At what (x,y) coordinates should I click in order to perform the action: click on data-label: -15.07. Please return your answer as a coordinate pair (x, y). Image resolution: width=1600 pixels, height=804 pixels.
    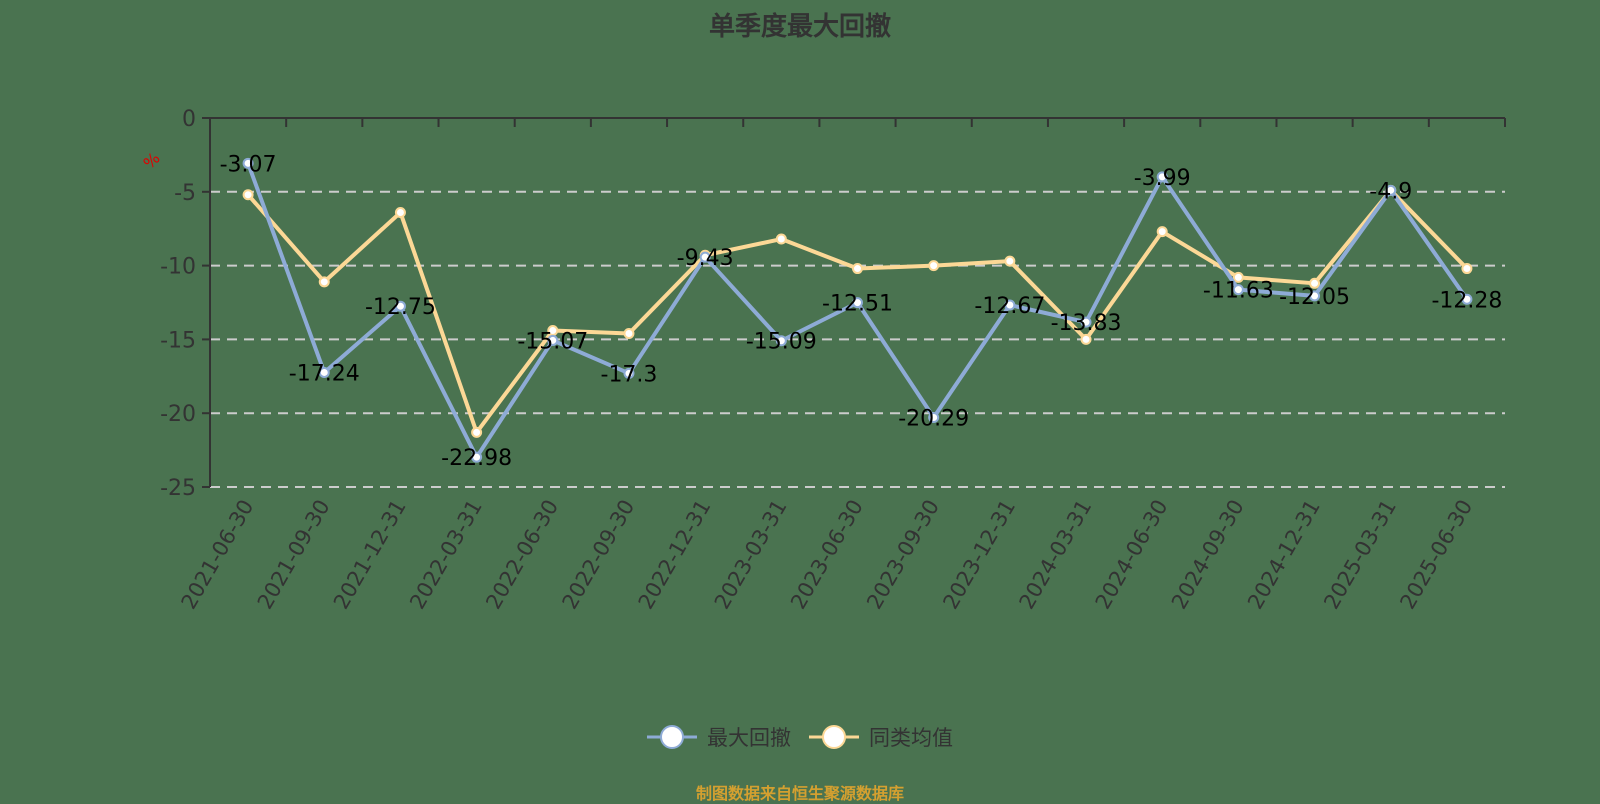
    Looking at the image, I should click on (552, 341).